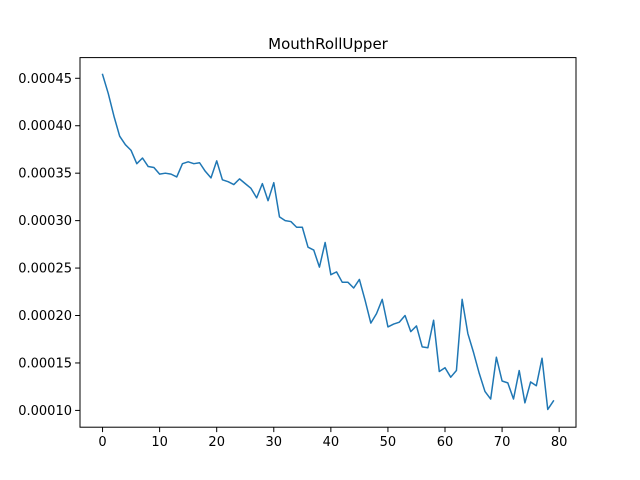  Describe the element at coordinates (445, 442) in the screenshot. I see `x-tick-label: 60` at that location.